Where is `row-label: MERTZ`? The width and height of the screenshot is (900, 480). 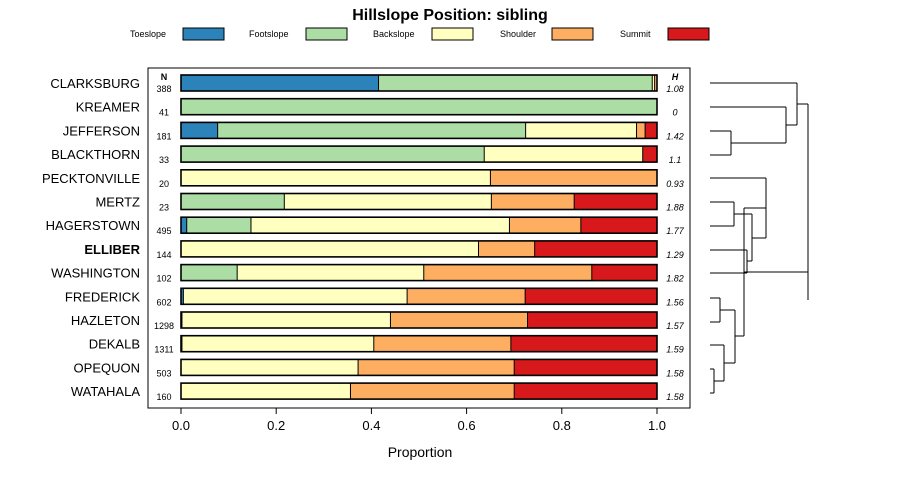 row-label: MERTZ is located at coordinates (117, 202).